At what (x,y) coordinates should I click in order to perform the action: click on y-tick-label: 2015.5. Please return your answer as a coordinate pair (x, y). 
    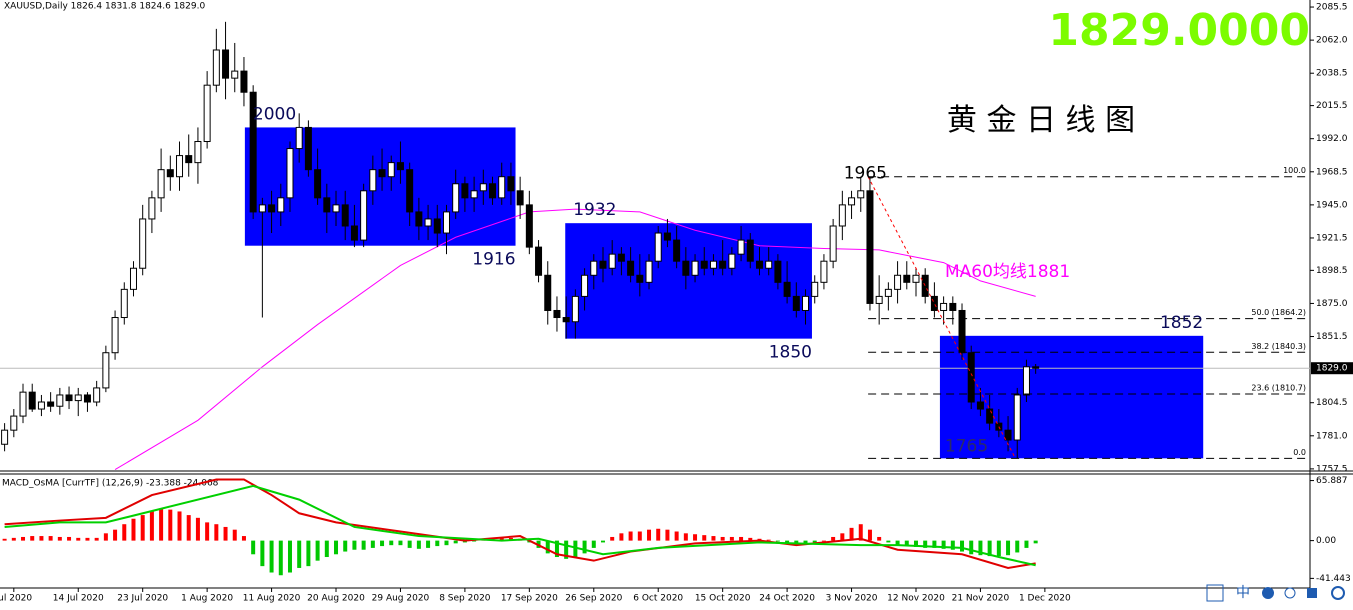
    Looking at the image, I should click on (1332, 106).